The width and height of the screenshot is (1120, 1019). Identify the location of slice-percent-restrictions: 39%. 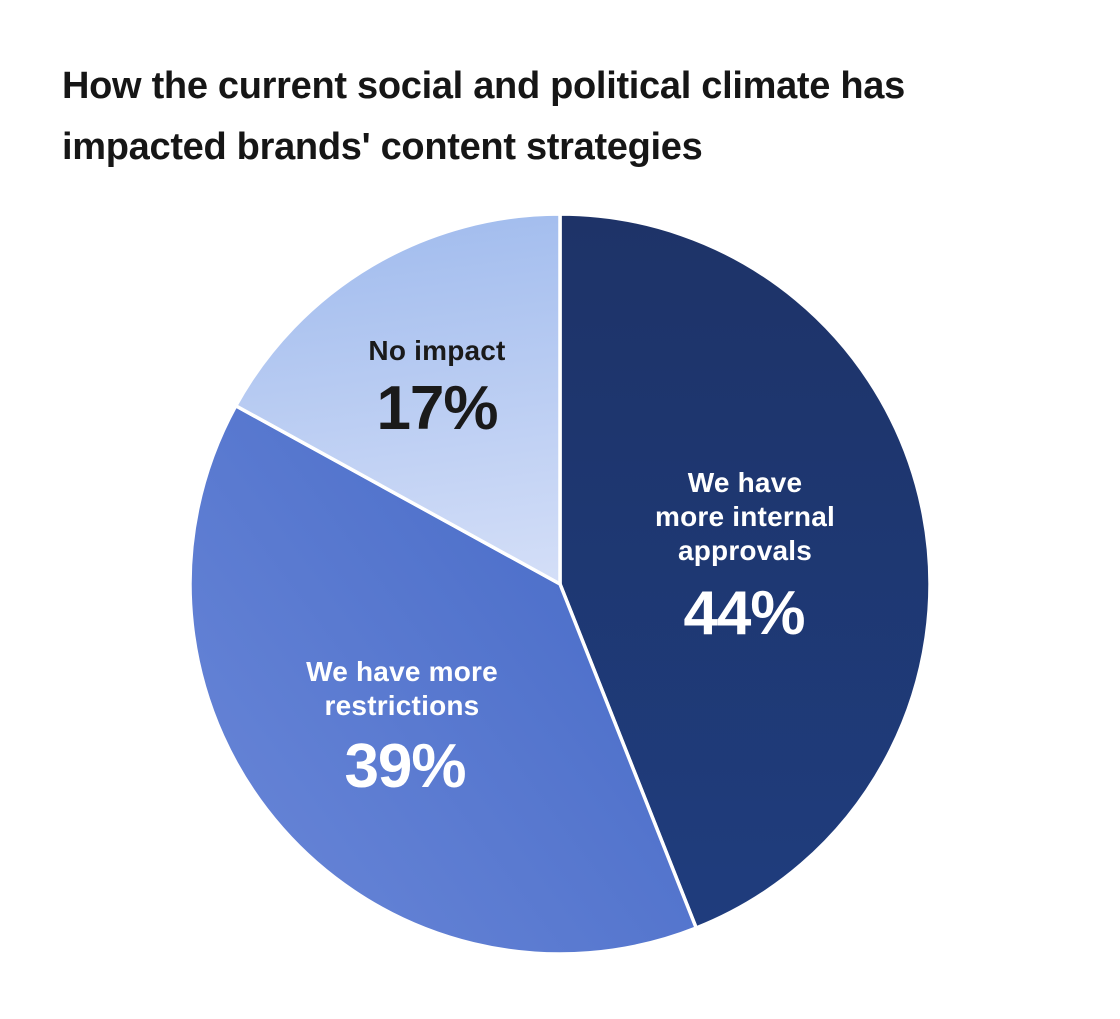
(405, 766).